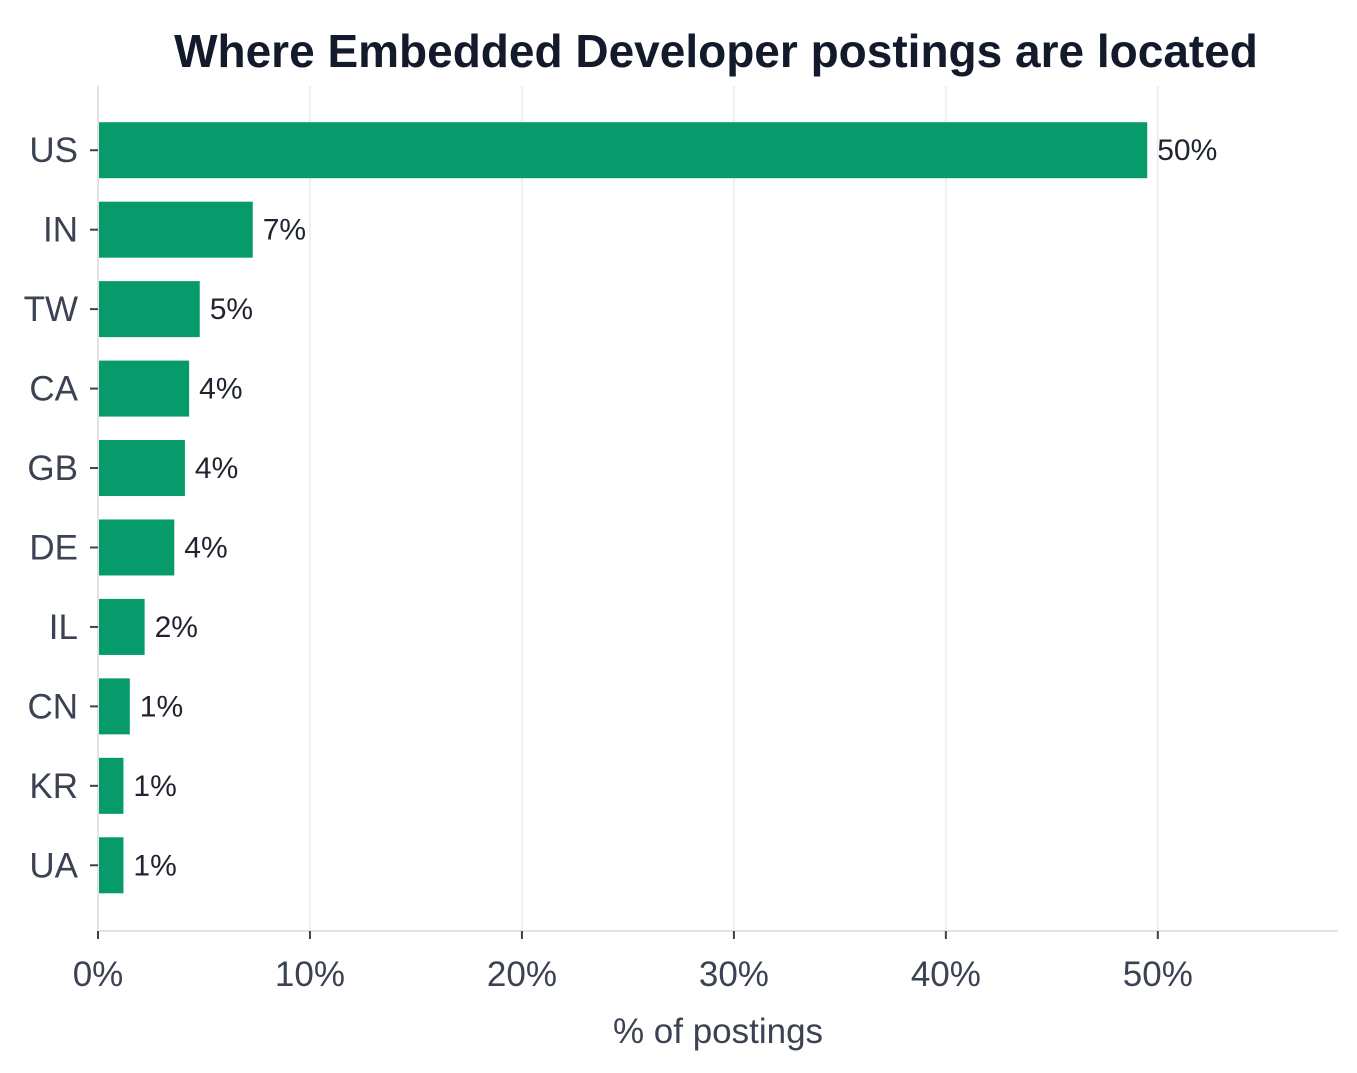 This screenshot has width=1357, height=1073. What do you see at coordinates (231, 309) in the screenshot?
I see `data-label-tw: 5%` at bounding box center [231, 309].